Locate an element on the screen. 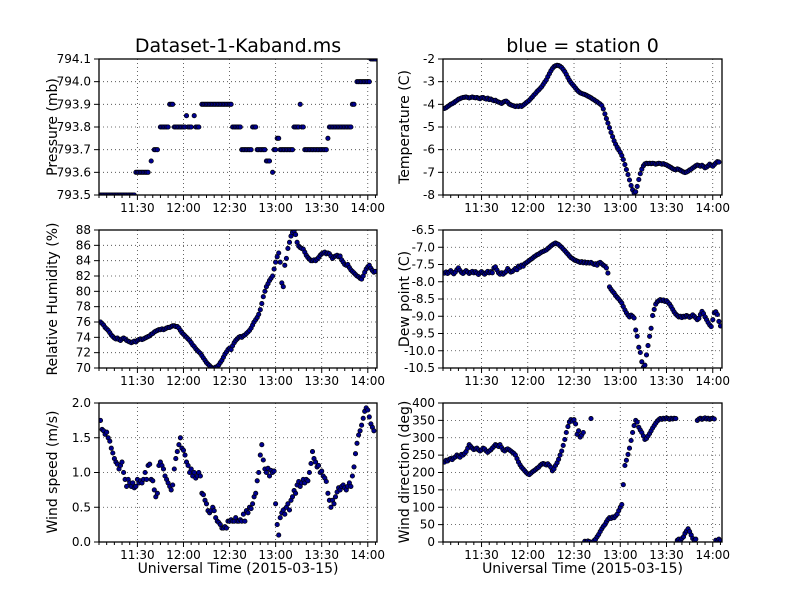 The image size is (800, 600). y-tick-label: 50 is located at coordinates (427, 525).